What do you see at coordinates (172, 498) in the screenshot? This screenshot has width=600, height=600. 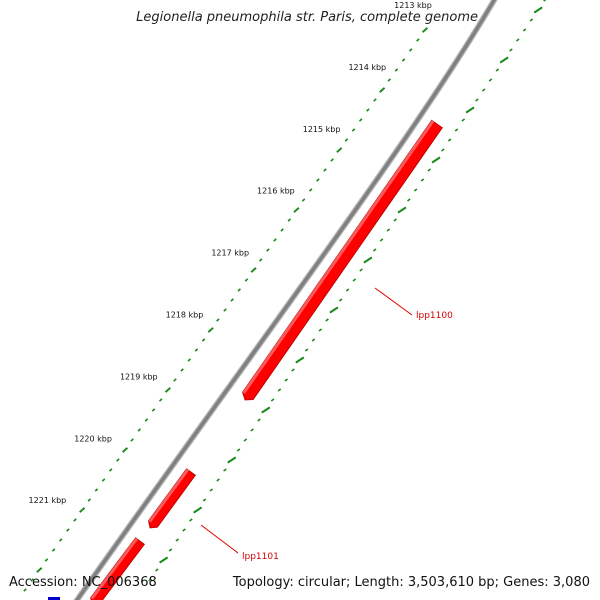 I see `gene-lpp1101-arrow` at bounding box center [172, 498].